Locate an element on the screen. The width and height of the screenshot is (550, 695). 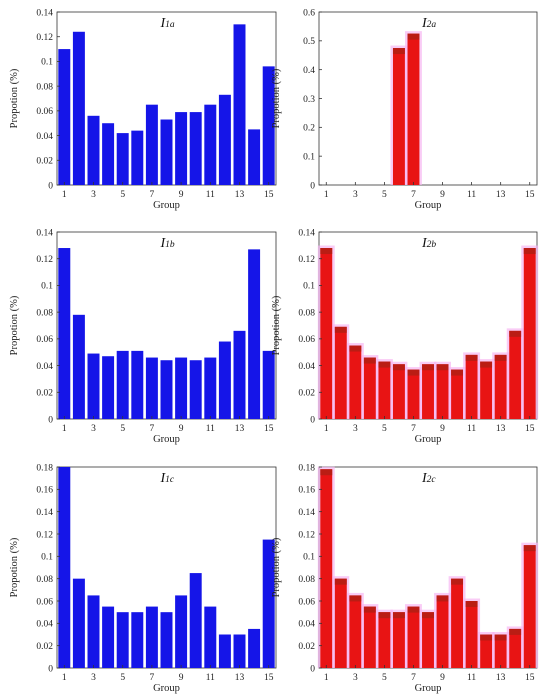
x-tick-label: 3 is located at coordinates (355, 195).